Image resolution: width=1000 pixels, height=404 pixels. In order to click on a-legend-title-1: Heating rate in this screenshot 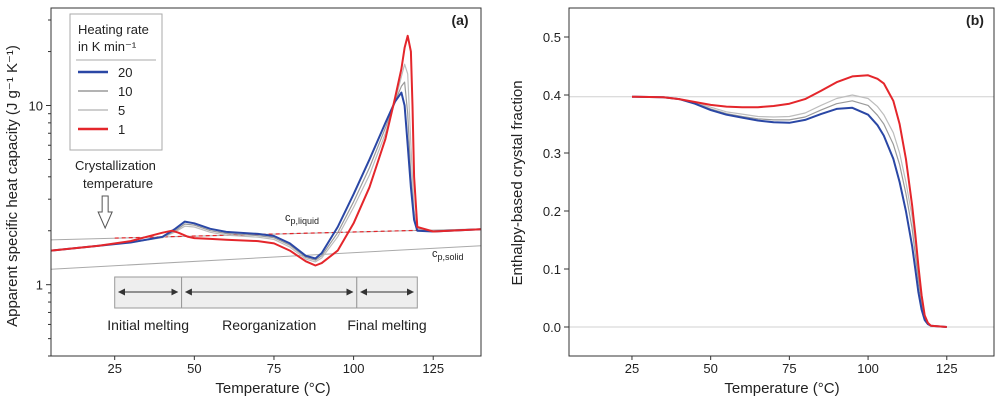, I will do `click(113, 29)`.